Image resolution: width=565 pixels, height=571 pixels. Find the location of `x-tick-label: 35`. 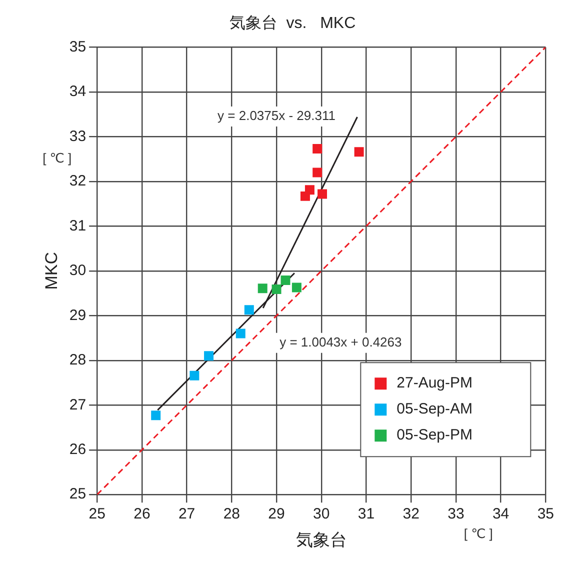

x-tick-label: 35 is located at coordinates (545, 514).